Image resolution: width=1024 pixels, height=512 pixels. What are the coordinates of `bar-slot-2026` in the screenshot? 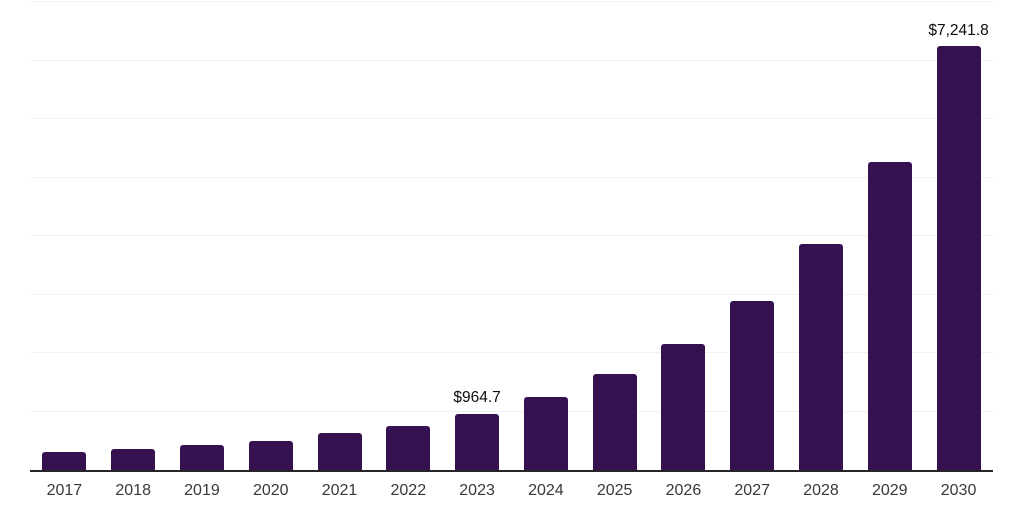 It's located at (683, 236).